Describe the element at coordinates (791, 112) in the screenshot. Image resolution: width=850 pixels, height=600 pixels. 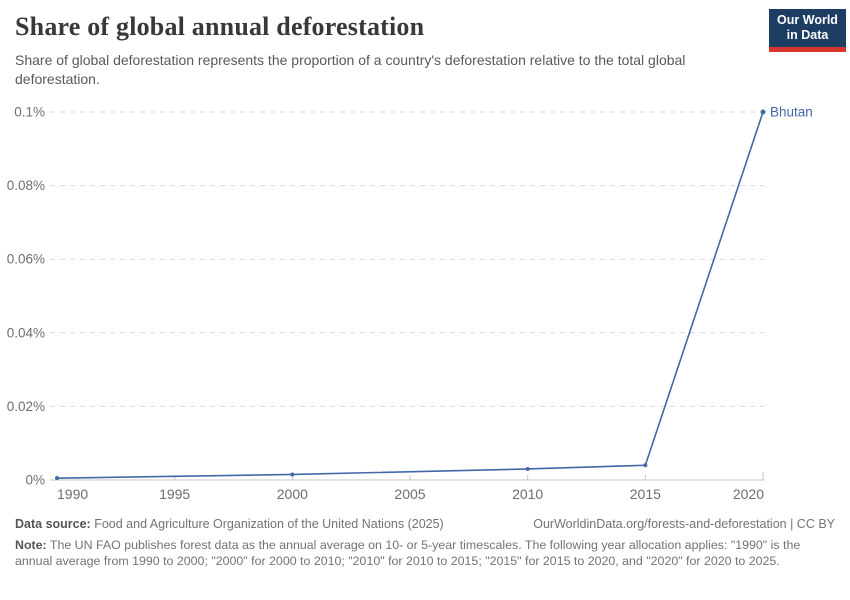
I see `series-end-label: Bhutan` at that location.